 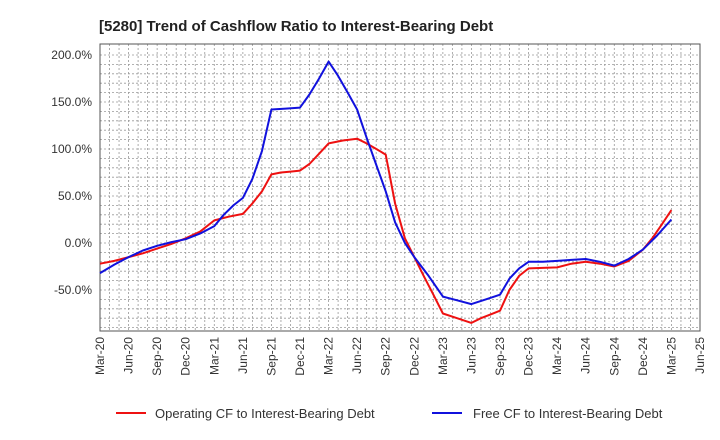 What do you see at coordinates (271, 356) in the screenshot?
I see `x-tick-label: Sep-21` at bounding box center [271, 356].